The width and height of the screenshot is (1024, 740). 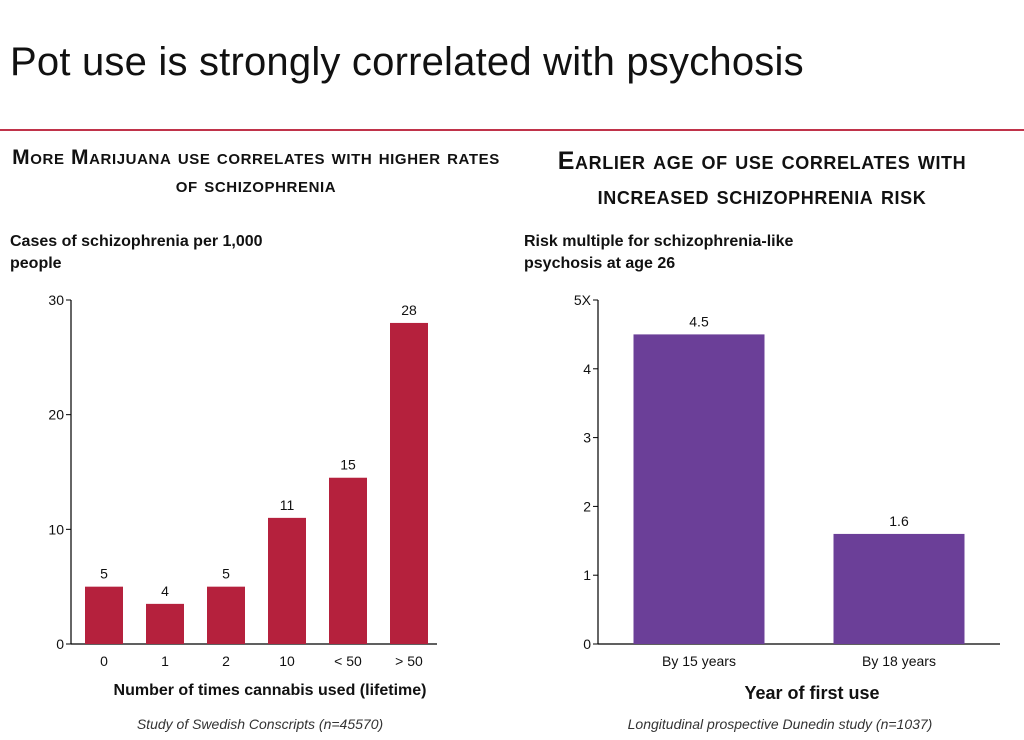 I want to click on y-tick-label: 4, so click(x=587, y=369).